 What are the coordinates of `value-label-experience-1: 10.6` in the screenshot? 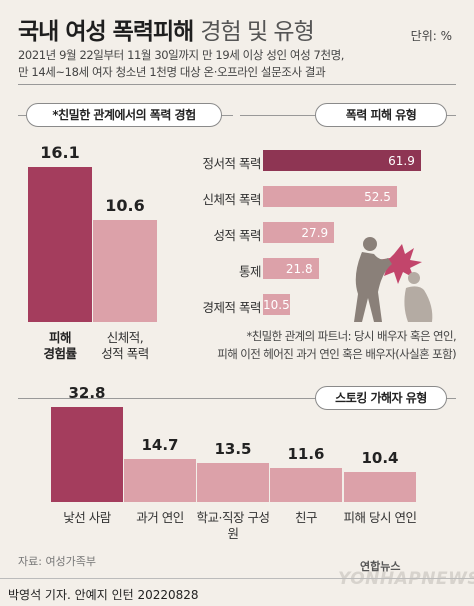 It's located at (125, 206).